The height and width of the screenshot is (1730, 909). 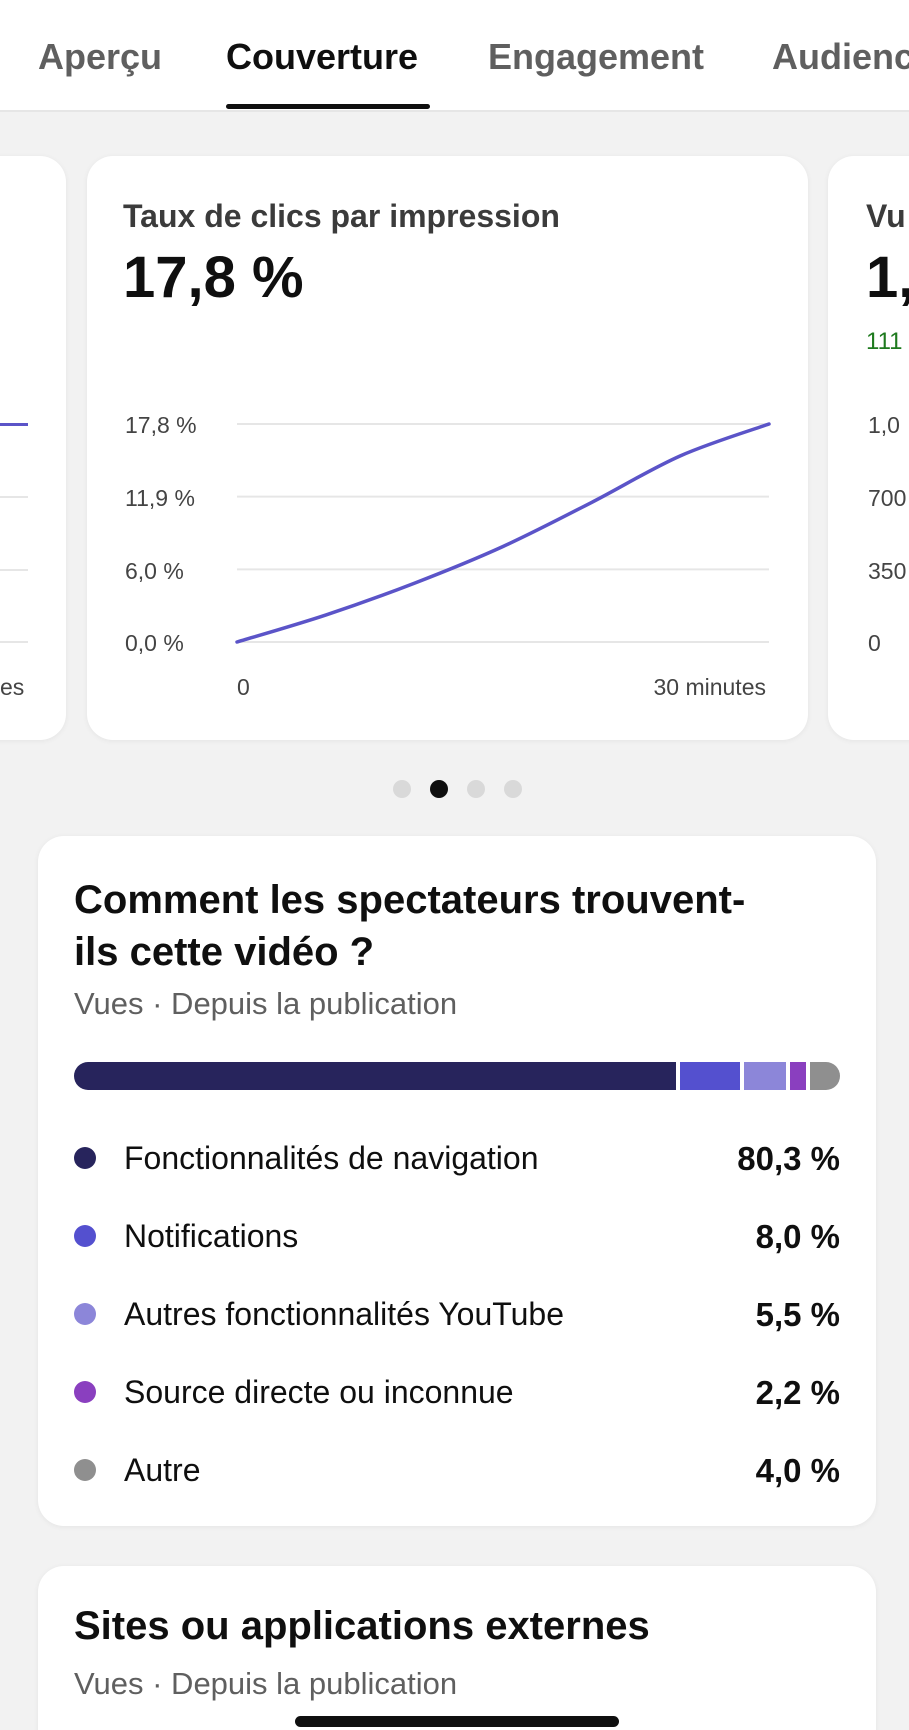 I want to click on metric-card-next: Vu 1, 111 1,0 700 350 0, so click(x=868, y=448).